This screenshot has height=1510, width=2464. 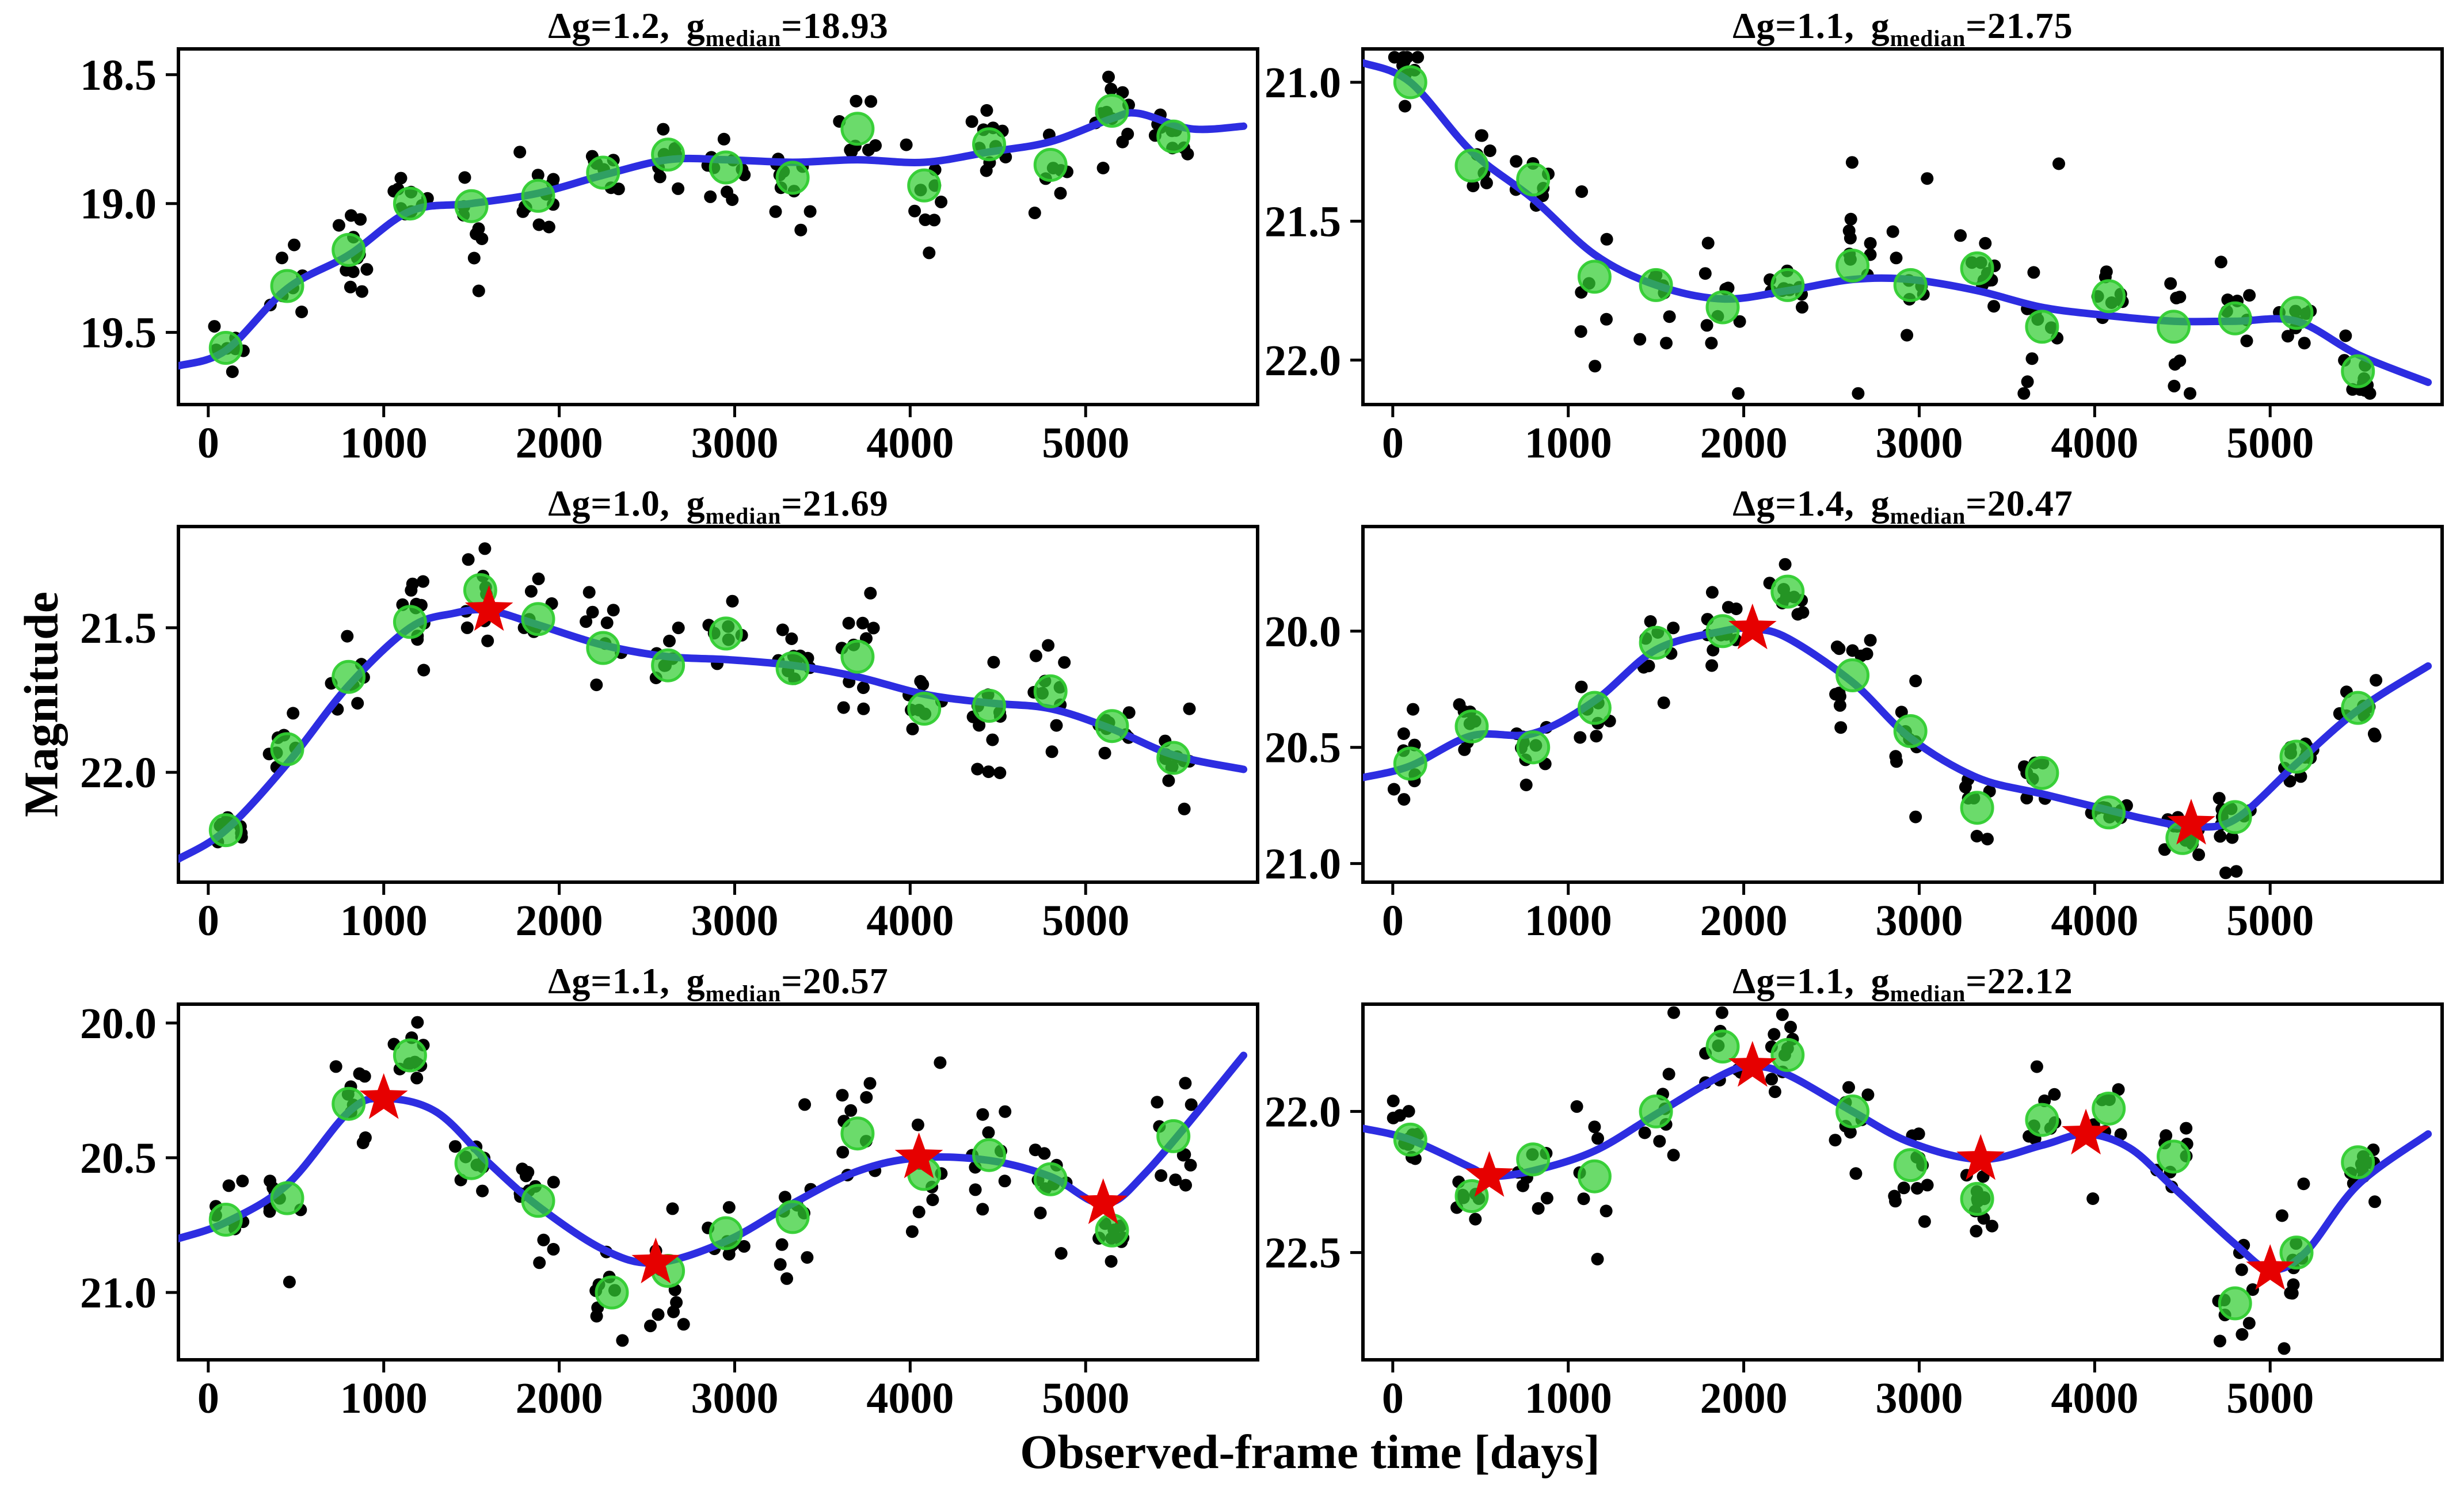 What do you see at coordinates (2019, 980) in the screenshot?
I see `title-value: =22.12` at bounding box center [2019, 980].